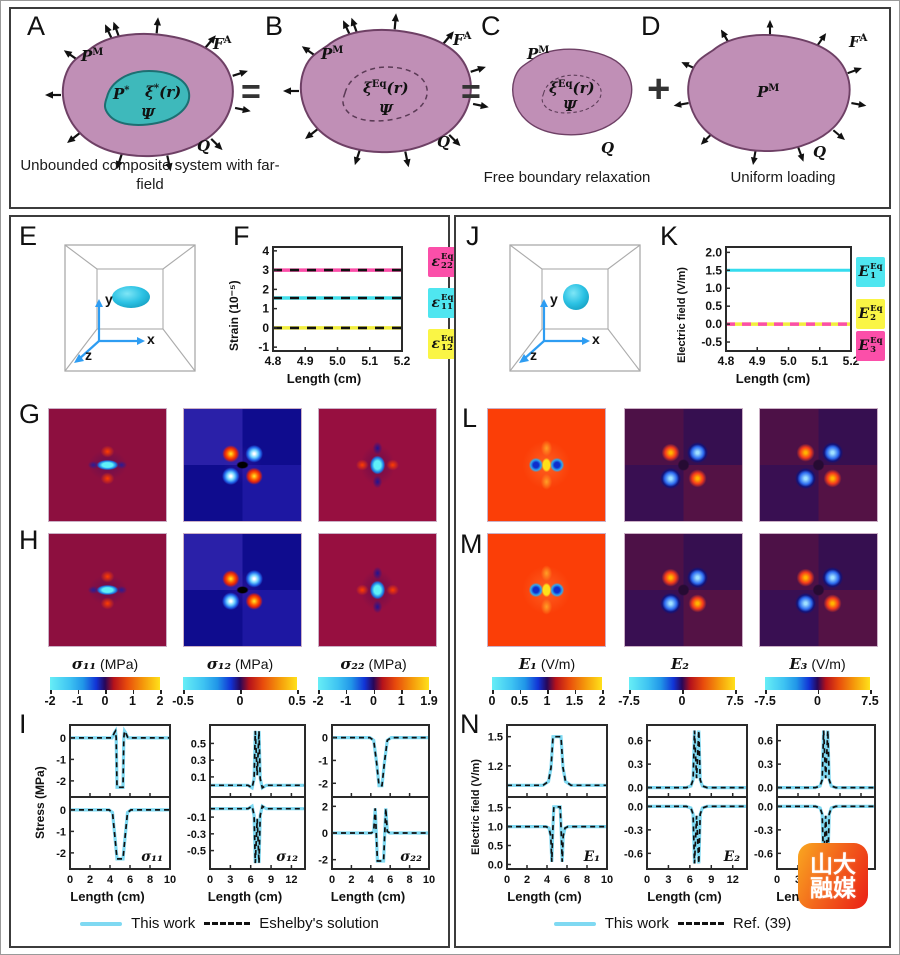 The width and height of the screenshot is (900, 955). What do you see at coordinates (265, 251) in the screenshot?
I see `y-tick-label: 4` at bounding box center [265, 251].